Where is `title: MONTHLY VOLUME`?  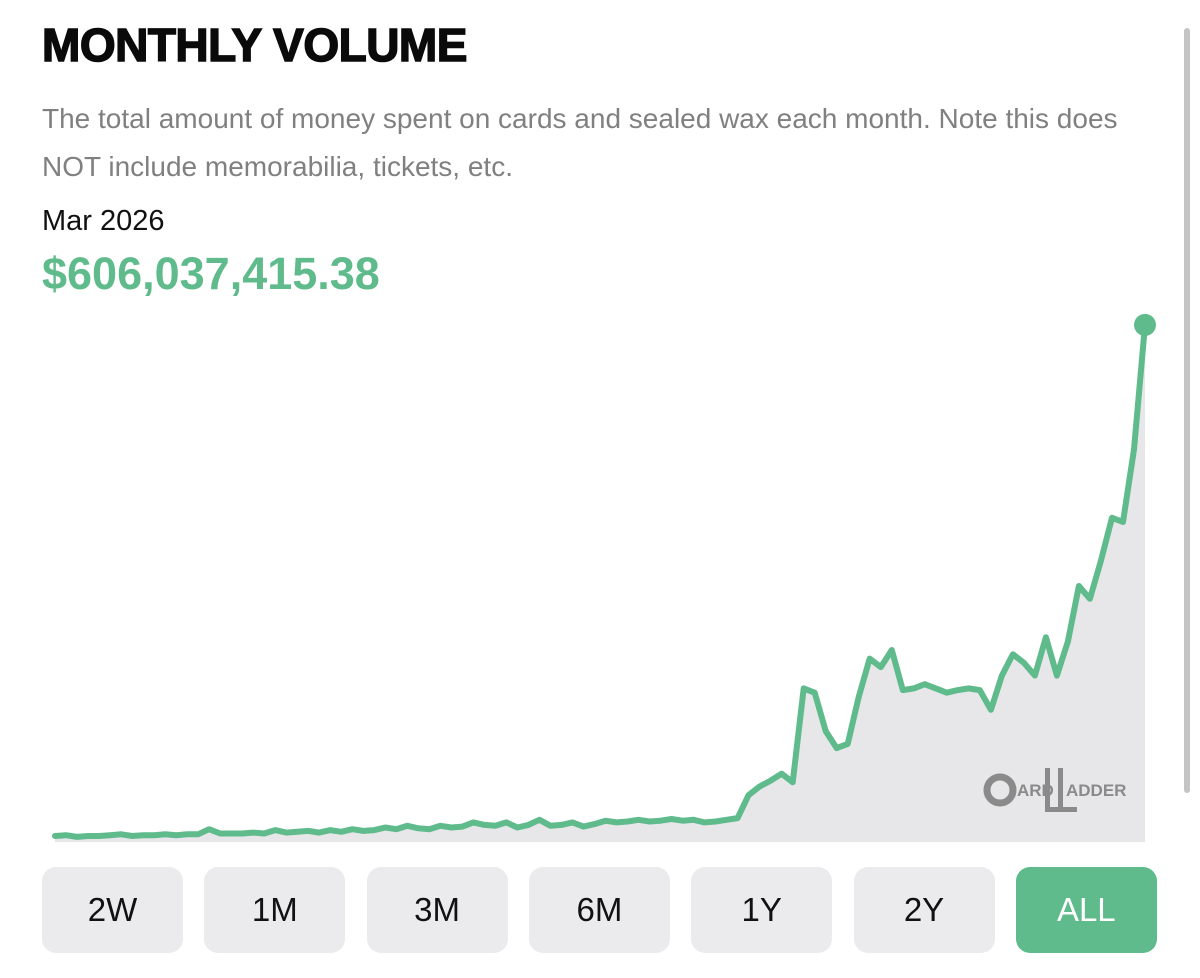
title: MONTHLY VOLUME is located at coordinates (254, 45).